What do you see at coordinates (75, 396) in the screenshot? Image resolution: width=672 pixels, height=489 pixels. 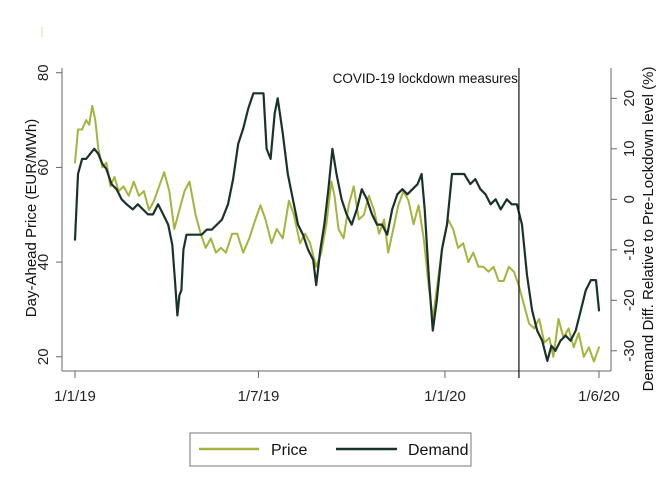 I see `x-tick-label: 1/1/19` at bounding box center [75, 396].